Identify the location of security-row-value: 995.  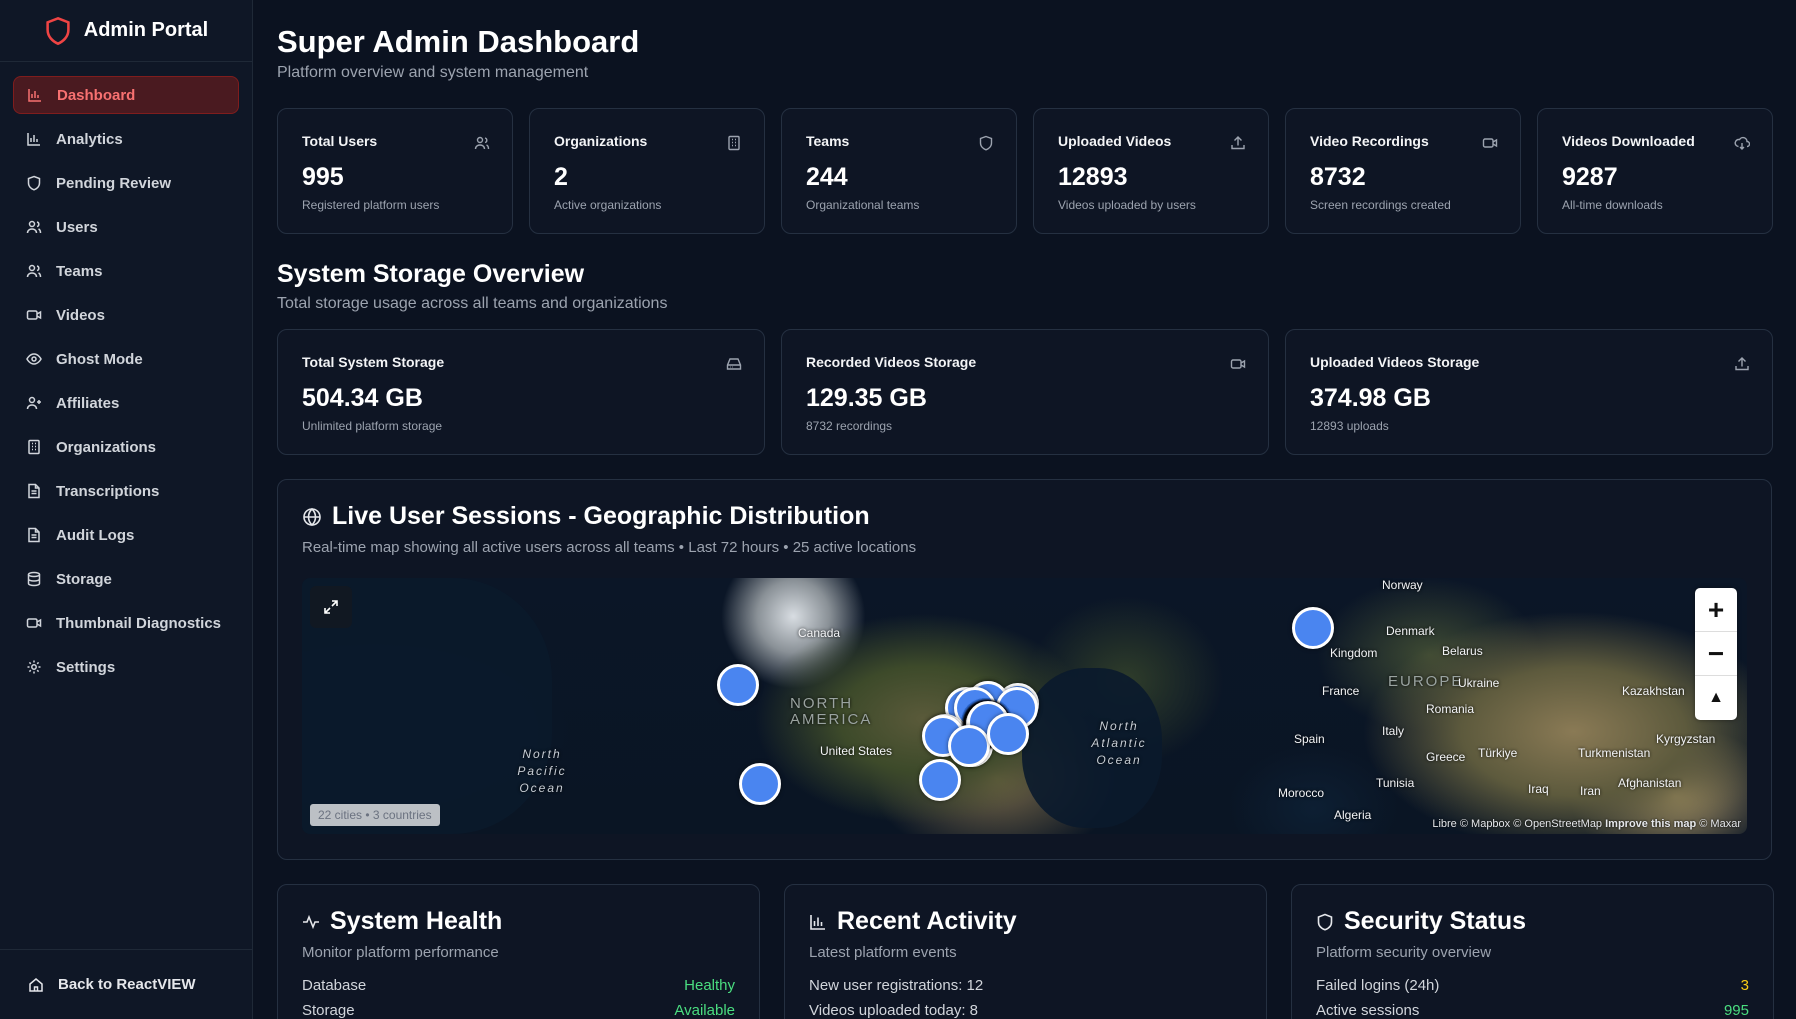
(1736, 1010).